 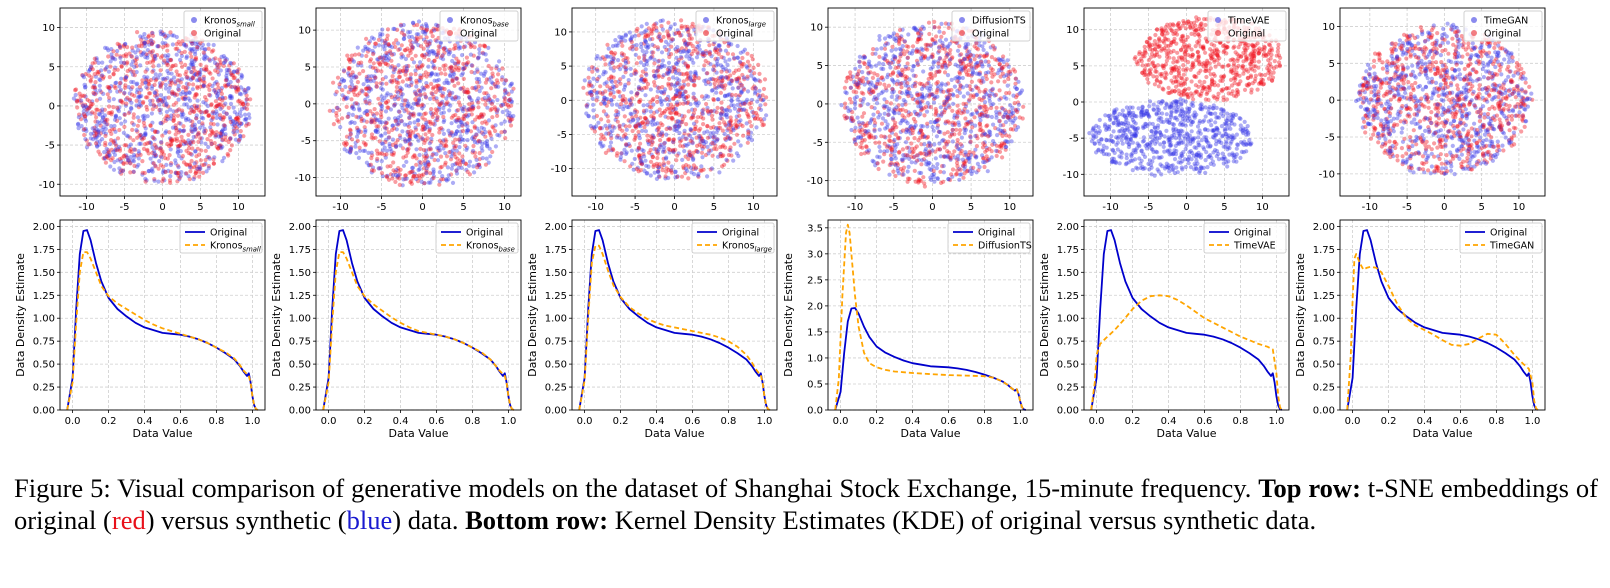 I want to click on x-tick-label: -5, so click(x=635, y=207).